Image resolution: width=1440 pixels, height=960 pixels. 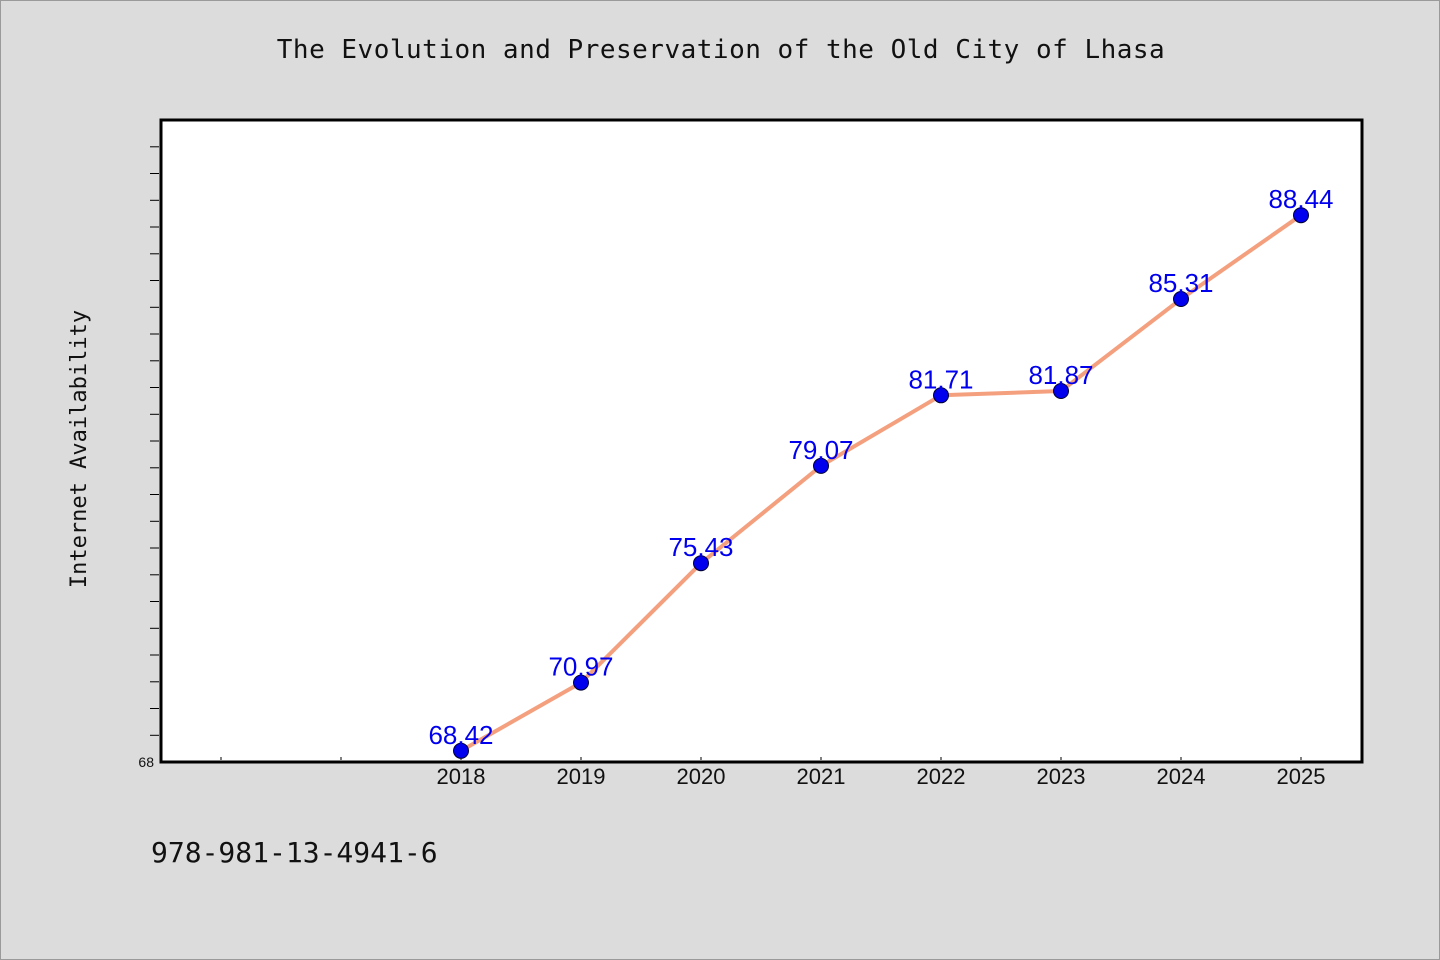 I want to click on x-tick-label: 2025, so click(x=1301, y=776).